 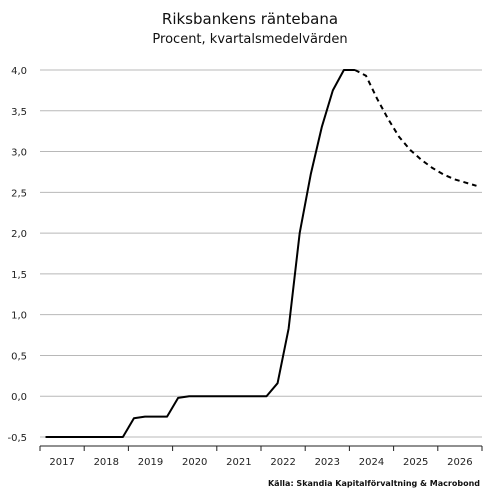 I want to click on x-tick-label: 2019, so click(x=150, y=462).